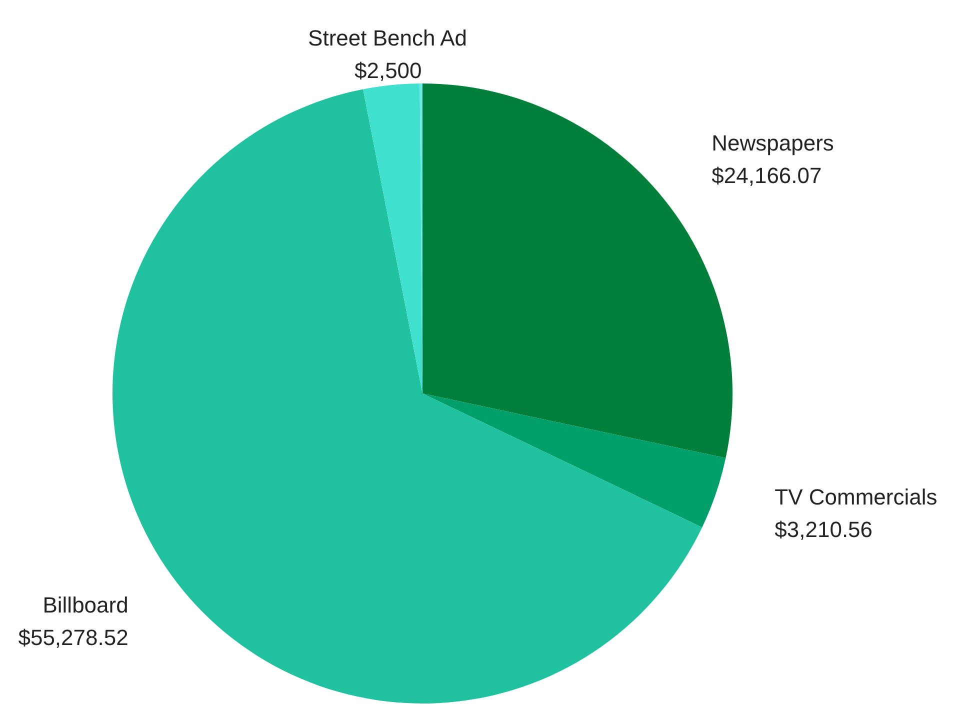  Describe the element at coordinates (767, 175) in the screenshot. I see `data-label: $24,166.07` at that location.